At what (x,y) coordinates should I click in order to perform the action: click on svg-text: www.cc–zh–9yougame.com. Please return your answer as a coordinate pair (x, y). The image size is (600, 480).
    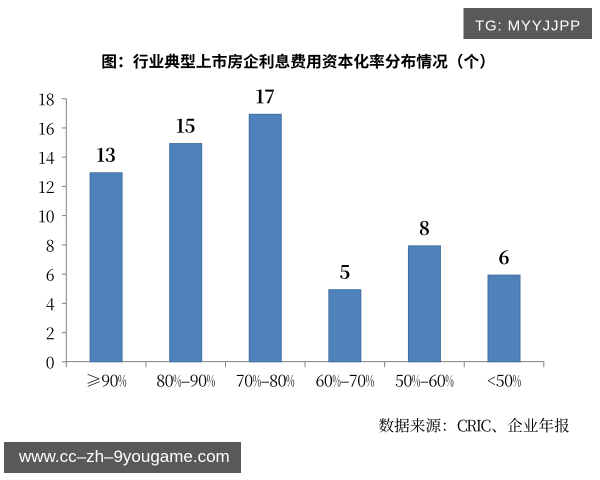
    Looking at the image, I should click on (124, 456).